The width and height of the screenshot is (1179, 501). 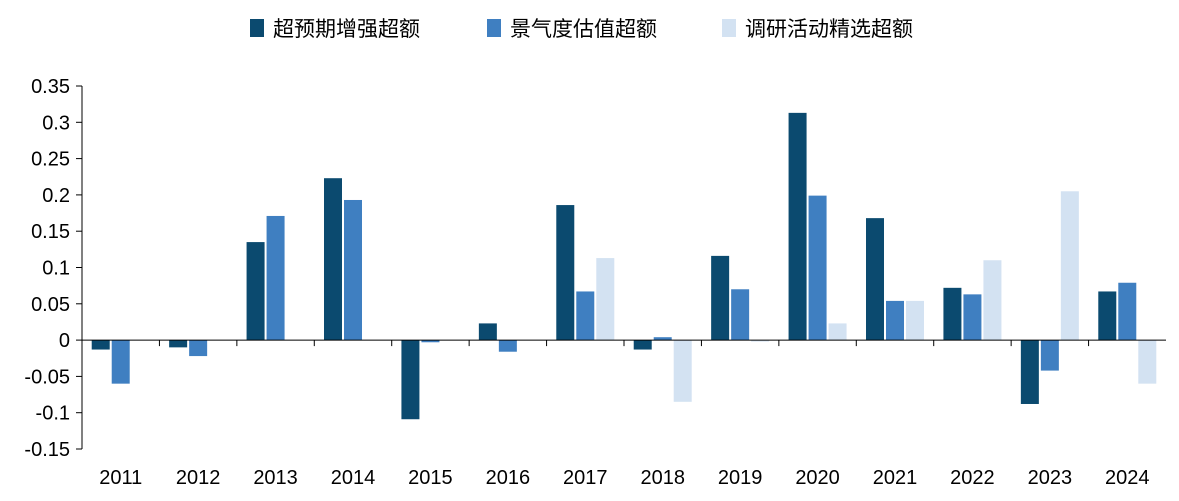 I want to click on y-tick-label: 0.25, so click(x=50, y=160).